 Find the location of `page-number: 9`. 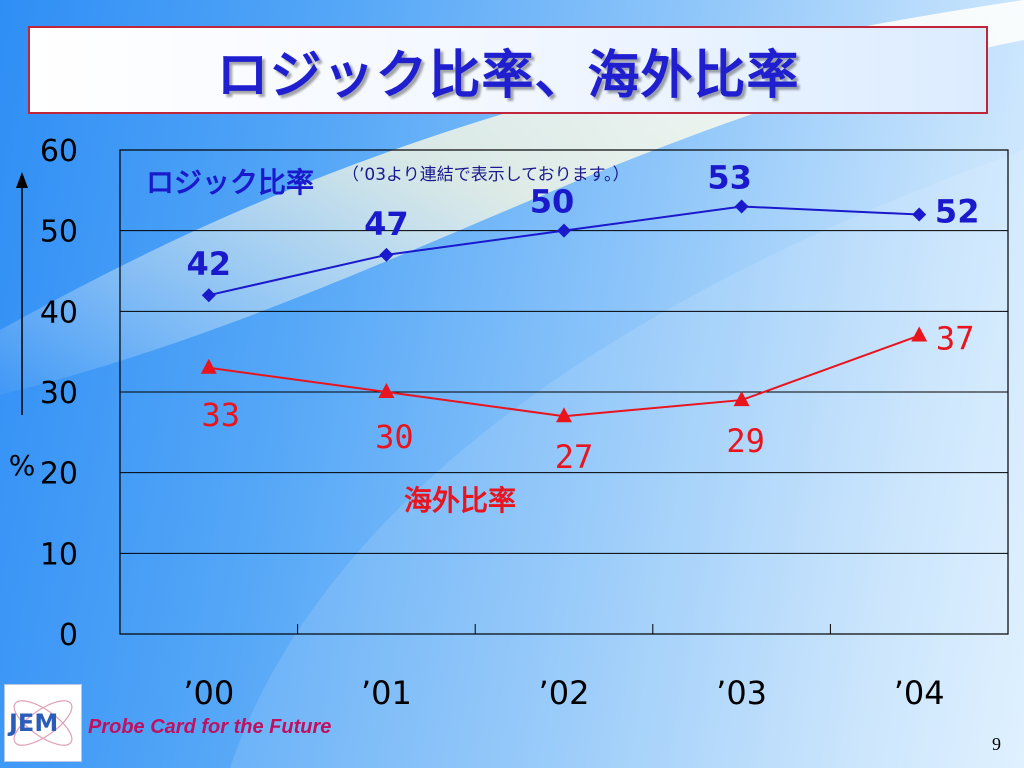

page-number: 9 is located at coordinates (996, 744).